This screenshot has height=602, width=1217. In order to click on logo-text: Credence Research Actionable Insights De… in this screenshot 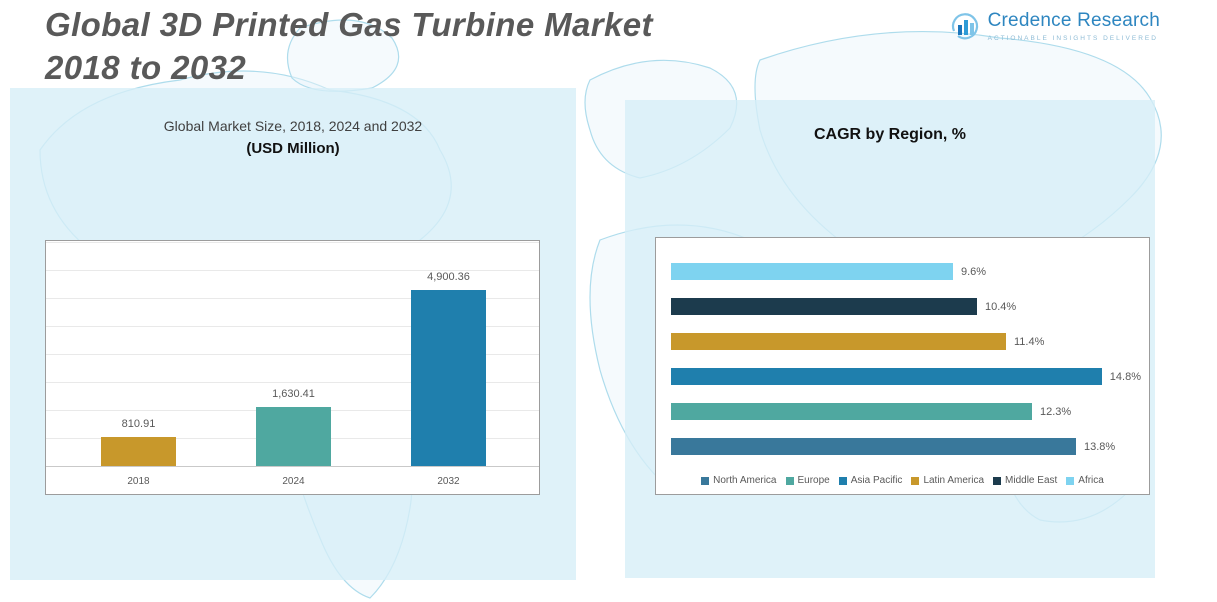, I will do `click(1074, 26)`.